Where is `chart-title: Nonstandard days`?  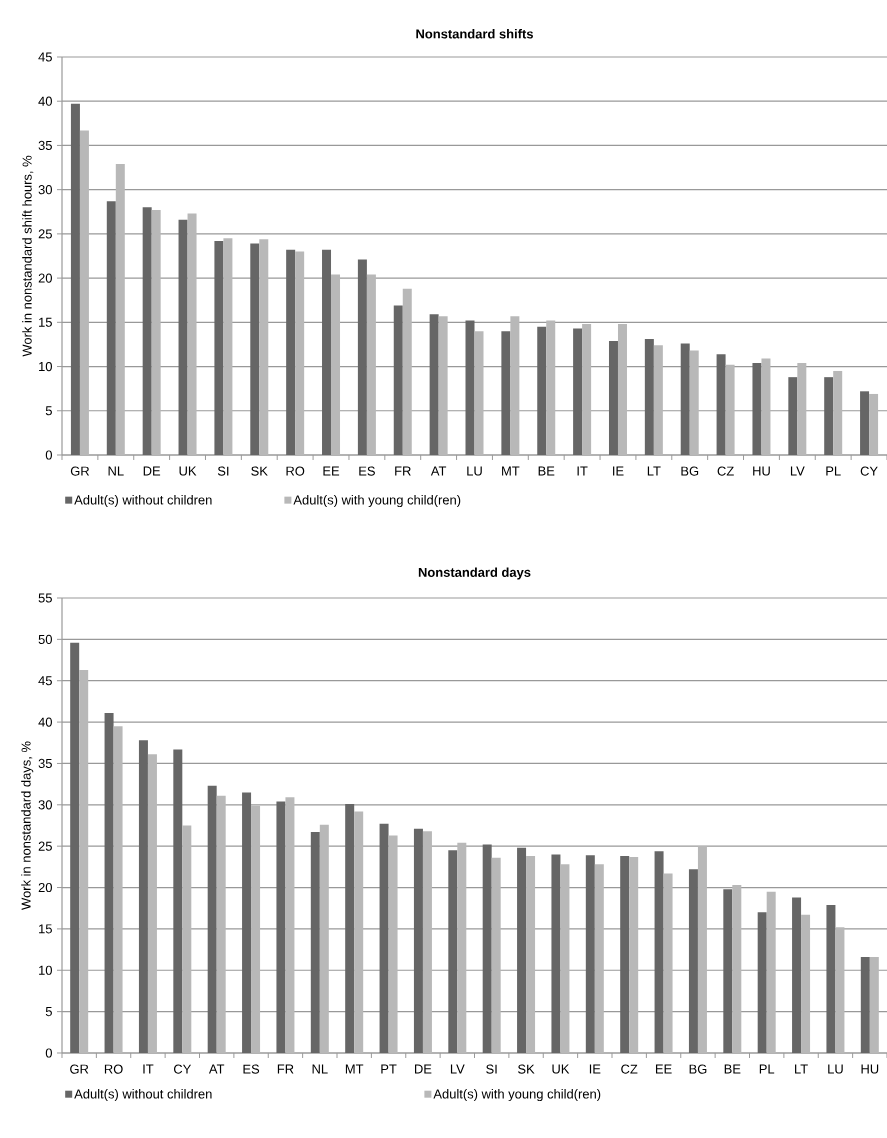 chart-title: Nonstandard days is located at coordinates (474, 573).